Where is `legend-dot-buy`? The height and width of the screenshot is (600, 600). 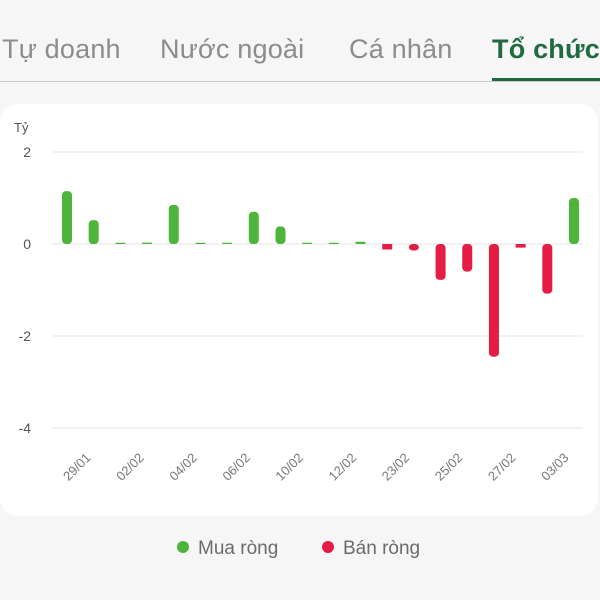 legend-dot-buy is located at coordinates (183, 547).